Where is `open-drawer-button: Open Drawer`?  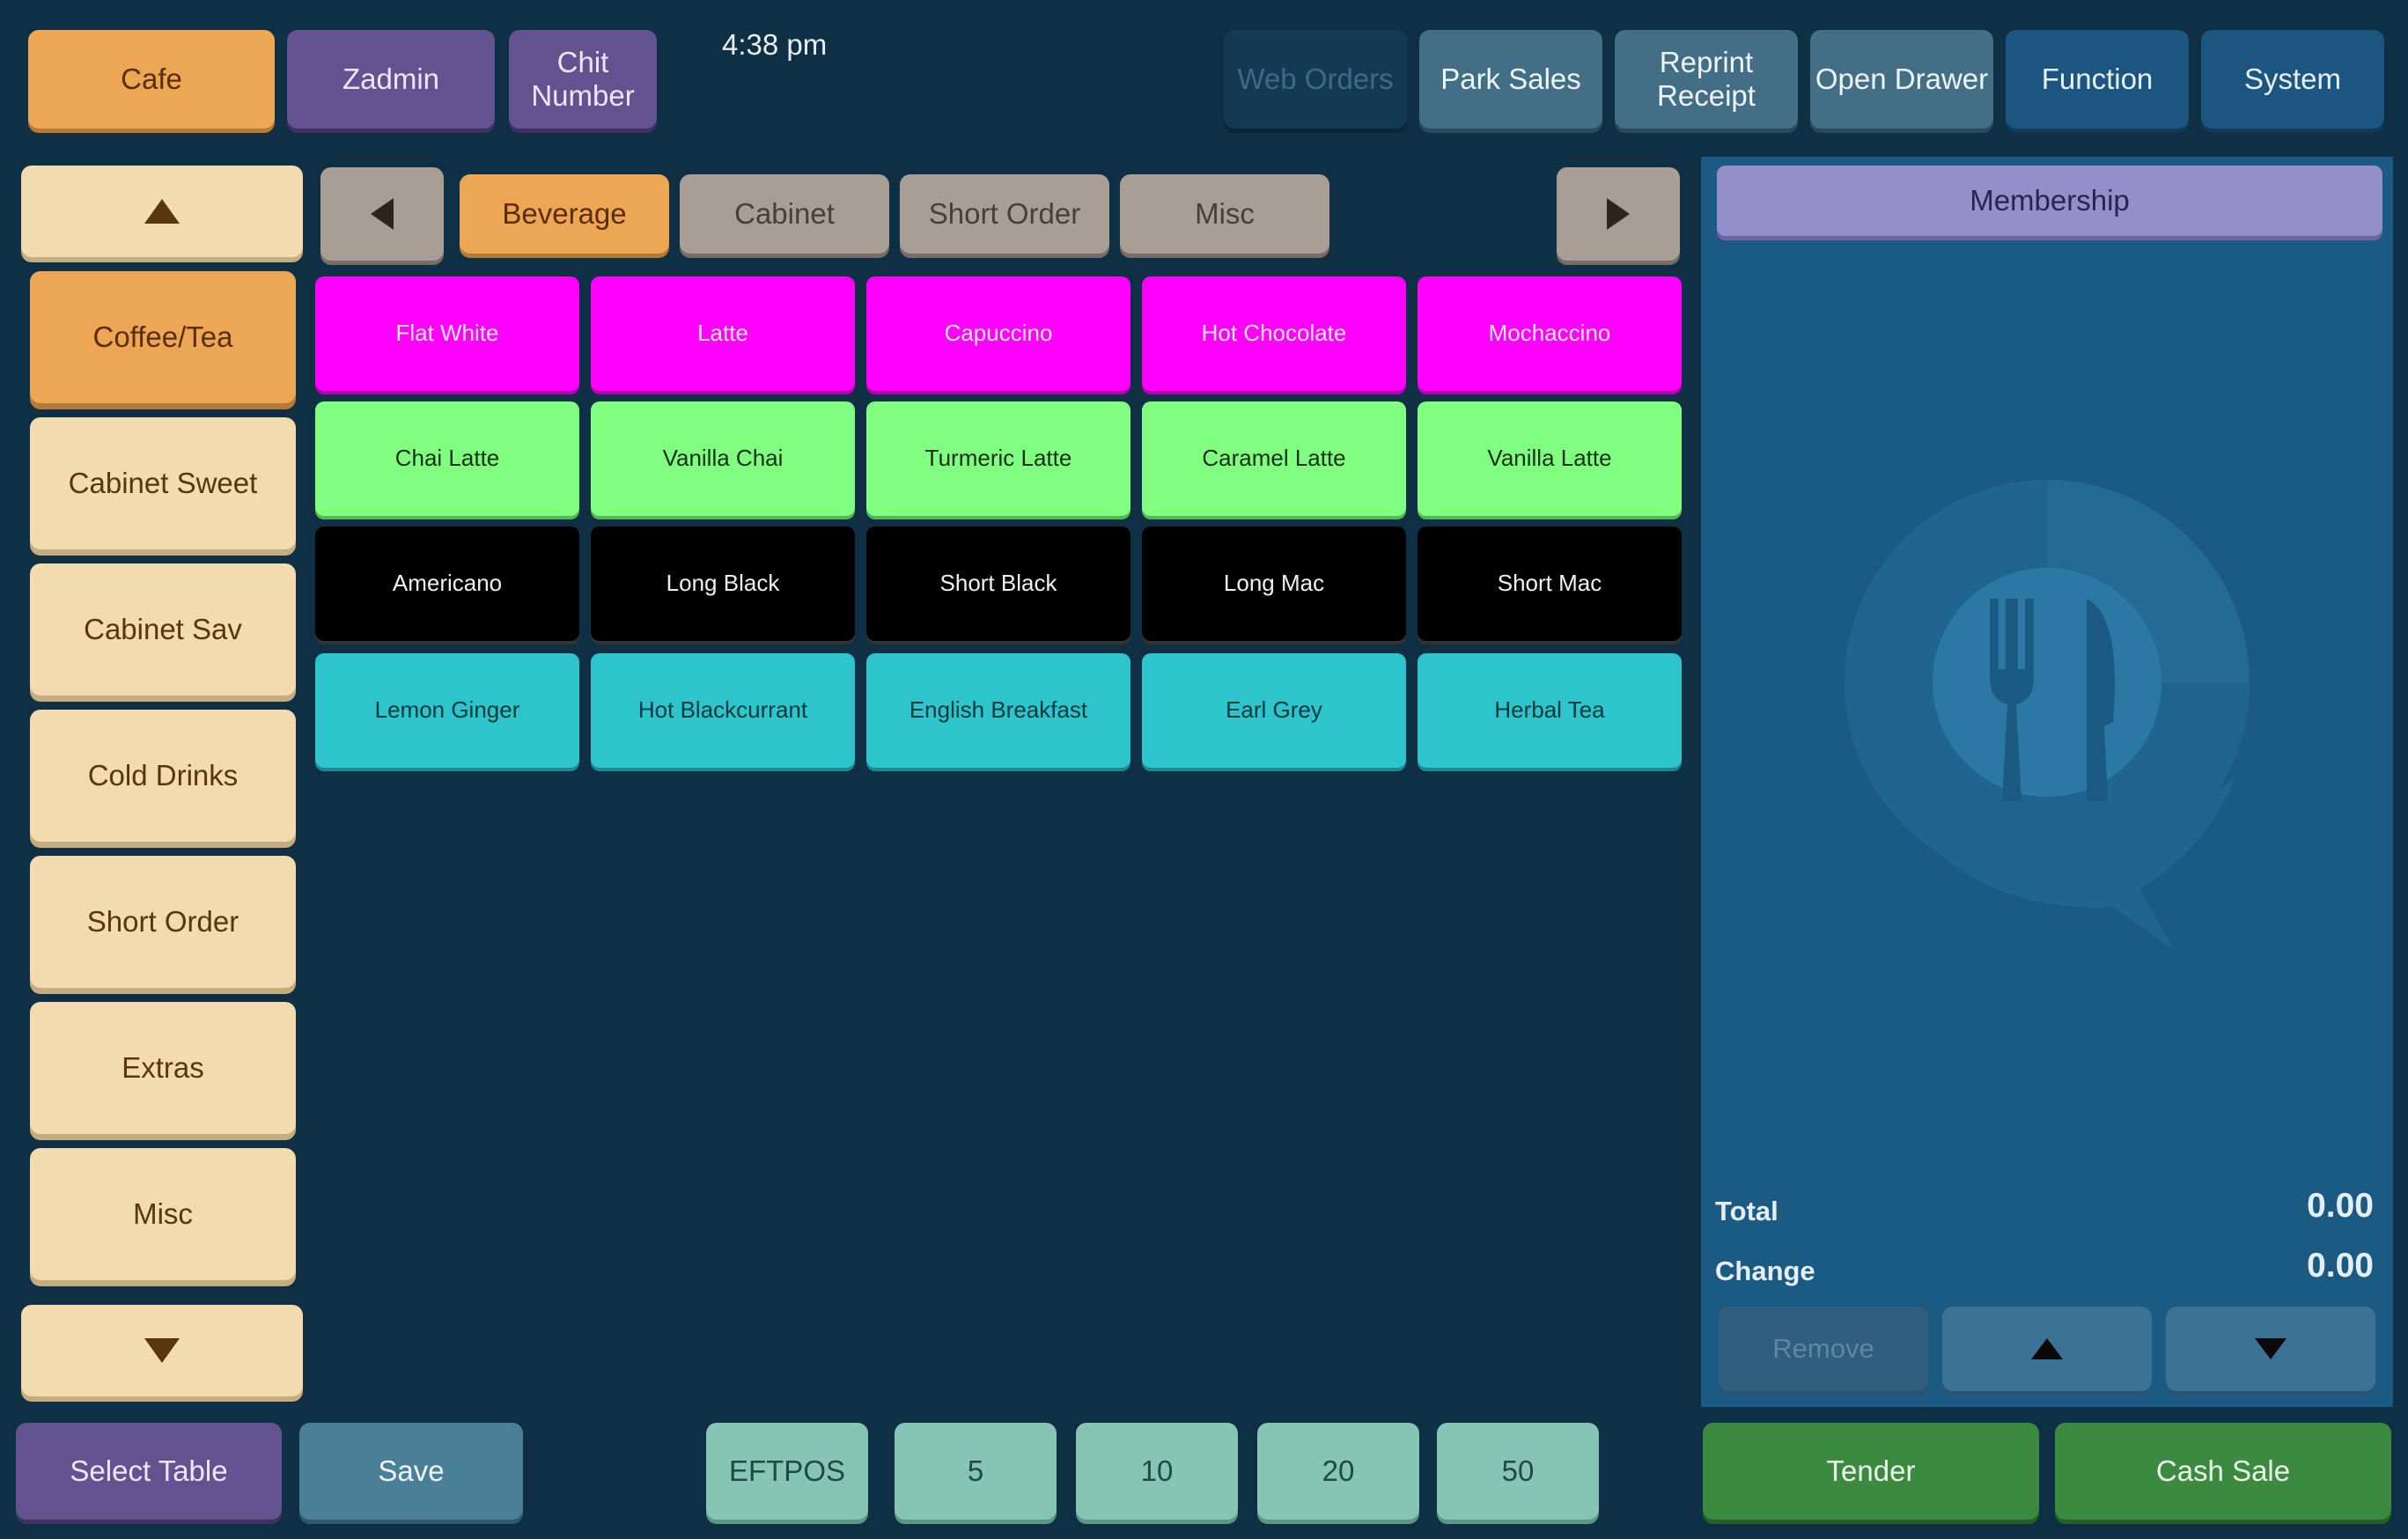
open-drawer-button: Open Drawer is located at coordinates (1901, 79).